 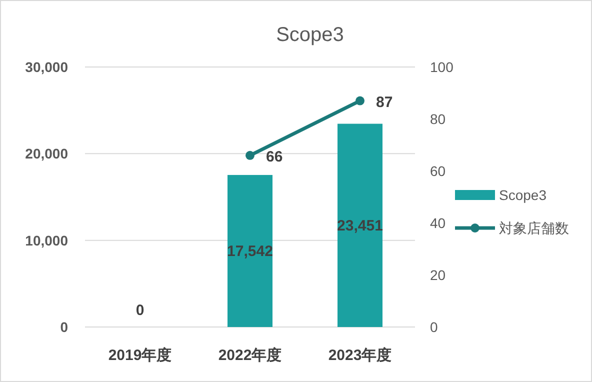 What do you see at coordinates (274, 157) in the screenshot?
I see `data-label: 66` at bounding box center [274, 157].